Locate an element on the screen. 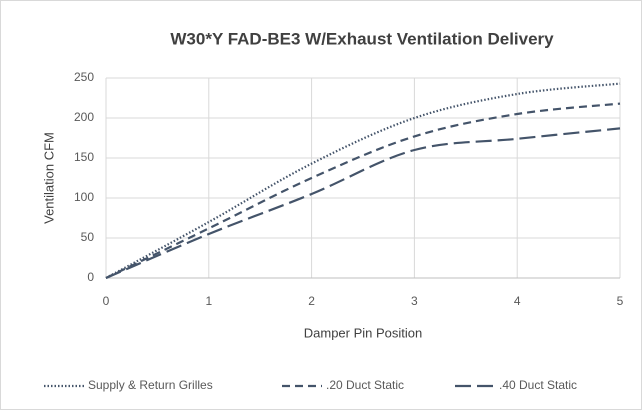 This screenshot has width=642, height=410. y-tick-label: 250 is located at coordinates (84, 77).